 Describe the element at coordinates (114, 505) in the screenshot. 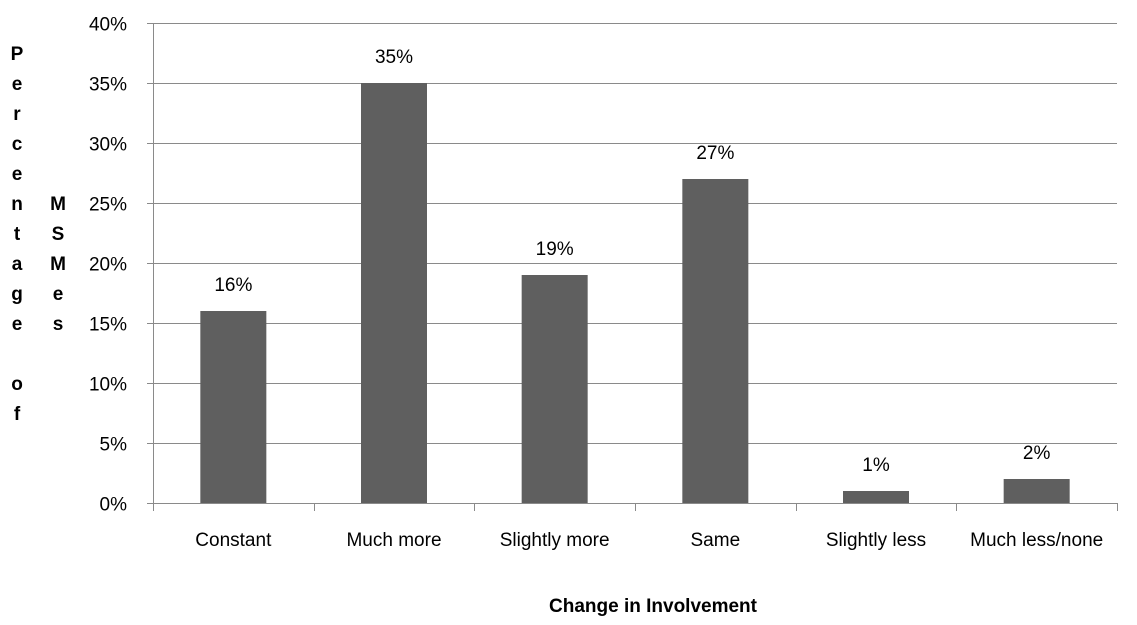

I see `y-tick-label: 0%` at that location.